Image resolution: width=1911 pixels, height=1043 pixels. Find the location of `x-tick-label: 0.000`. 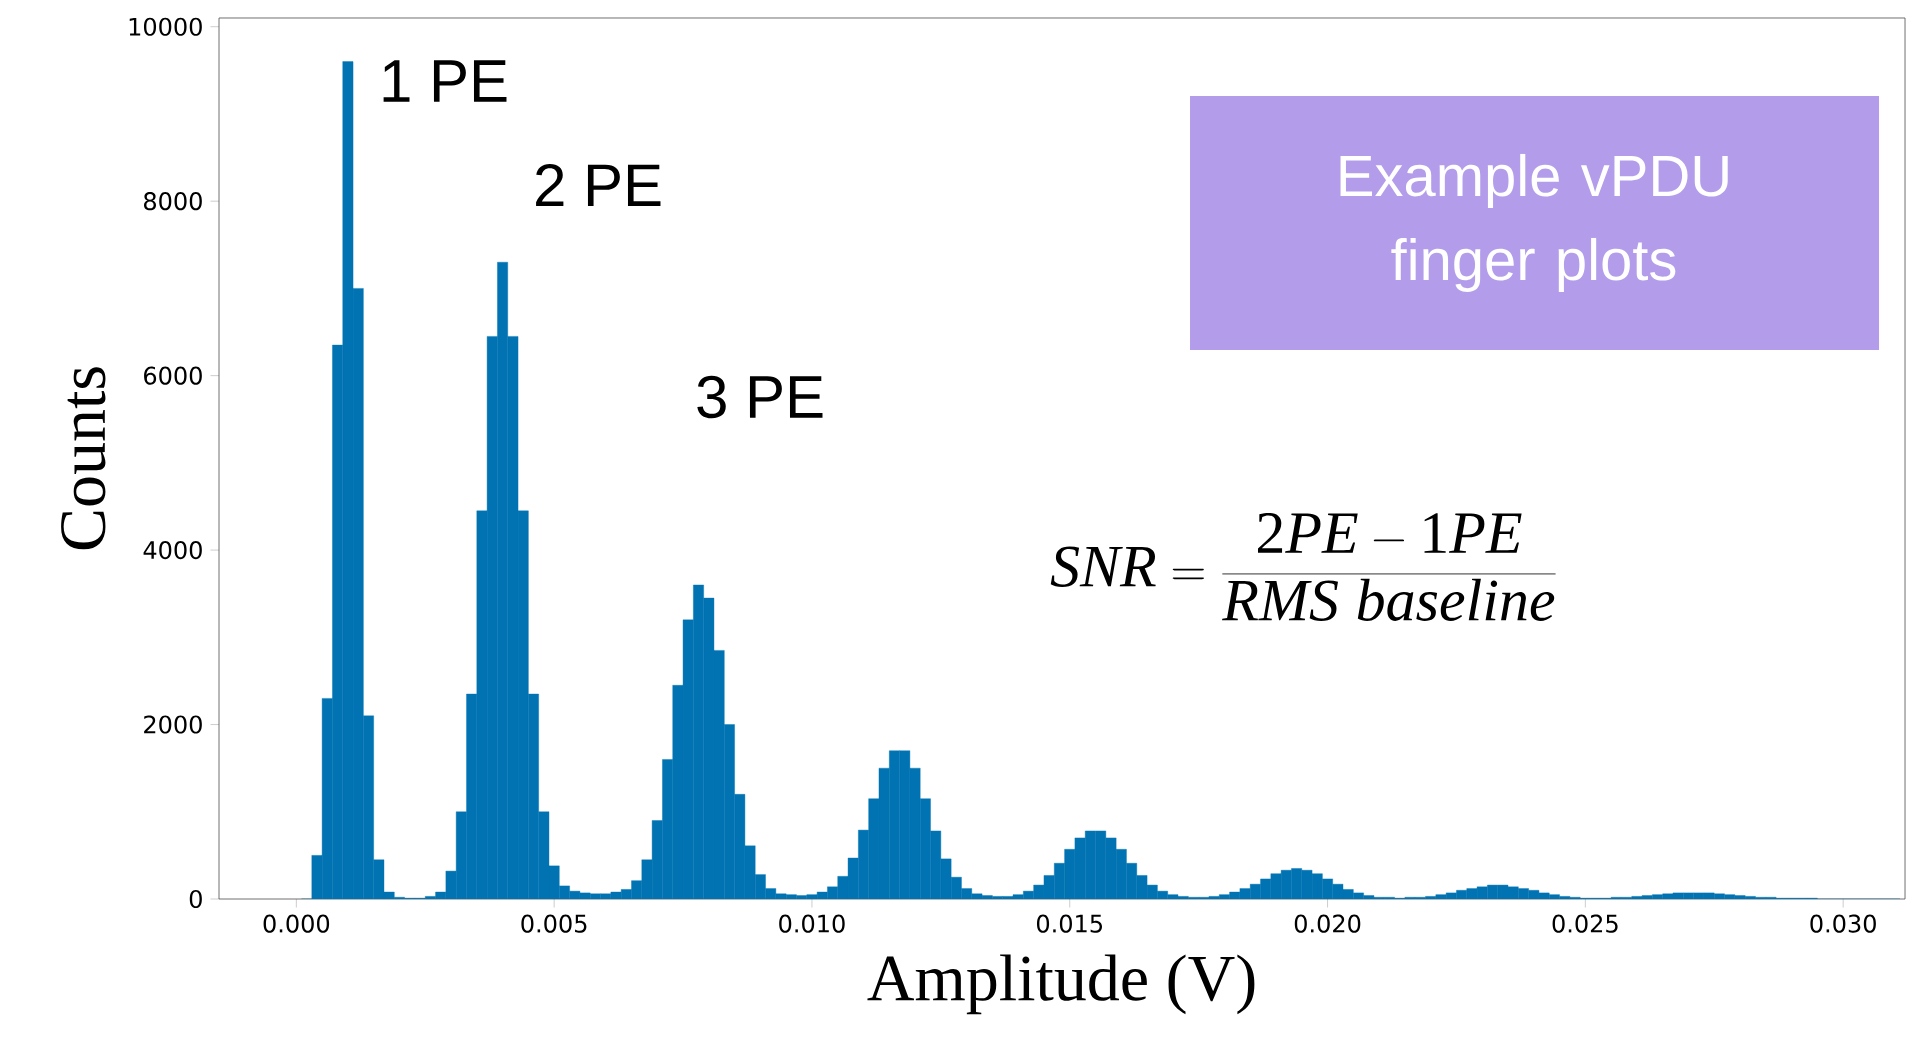

x-tick-label: 0.000 is located at coordinates (296, 923).